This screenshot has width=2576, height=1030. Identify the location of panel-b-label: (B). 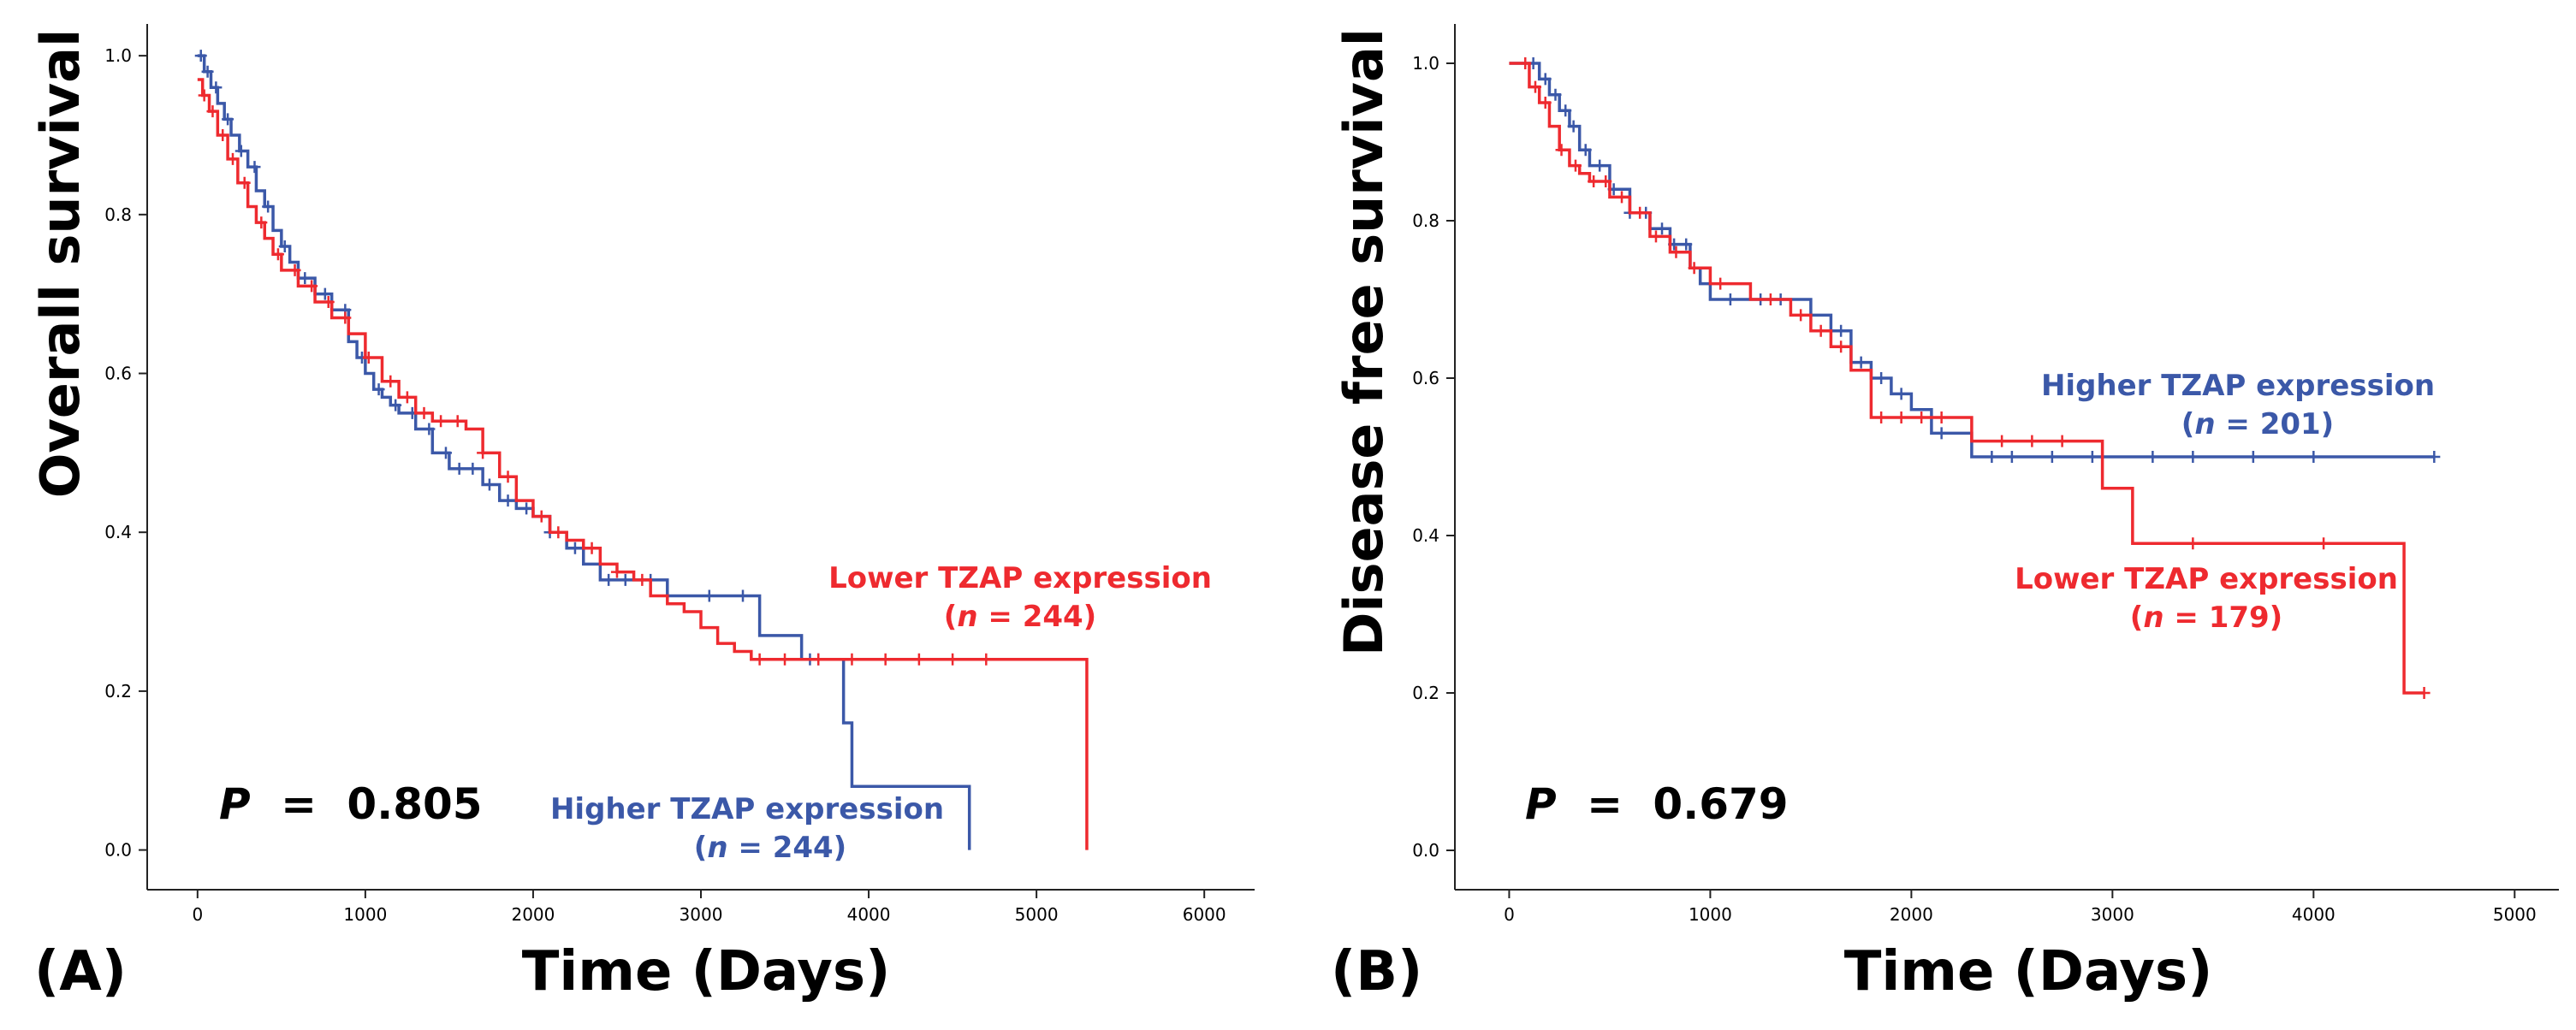
(1376, 971).